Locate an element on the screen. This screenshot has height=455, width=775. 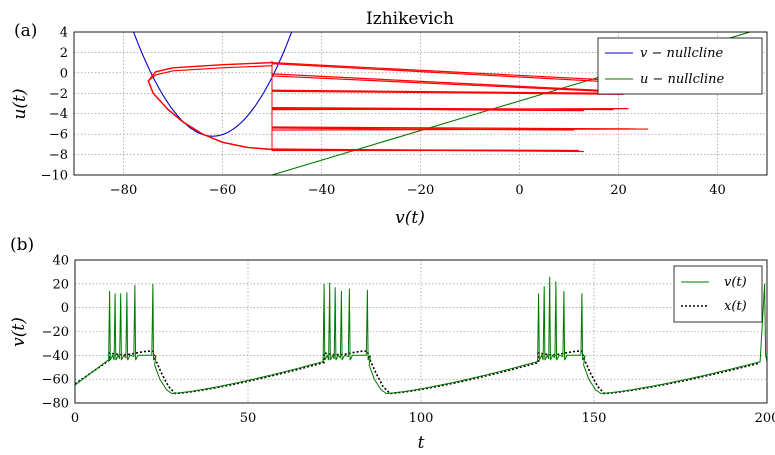
legend-label-v-nullcline: v − nullcline is located at coordinates (682, 53).